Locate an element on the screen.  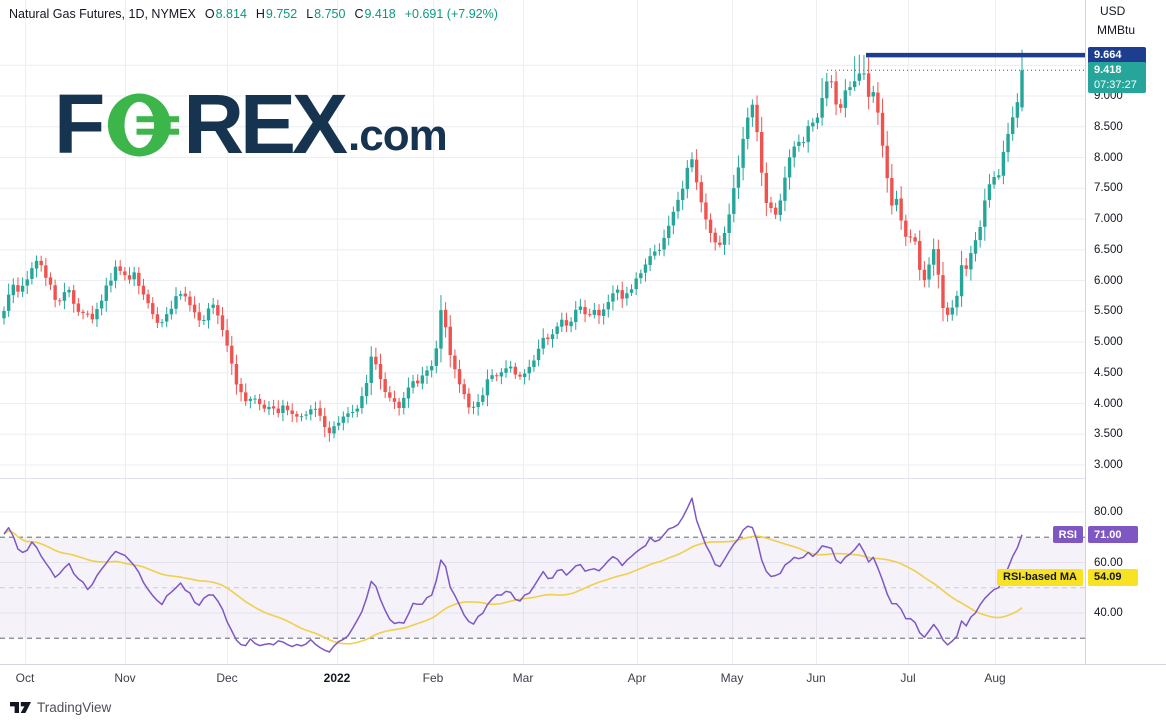
rsi-value-tag: 71.00 is located at coordinates (1113, 535).